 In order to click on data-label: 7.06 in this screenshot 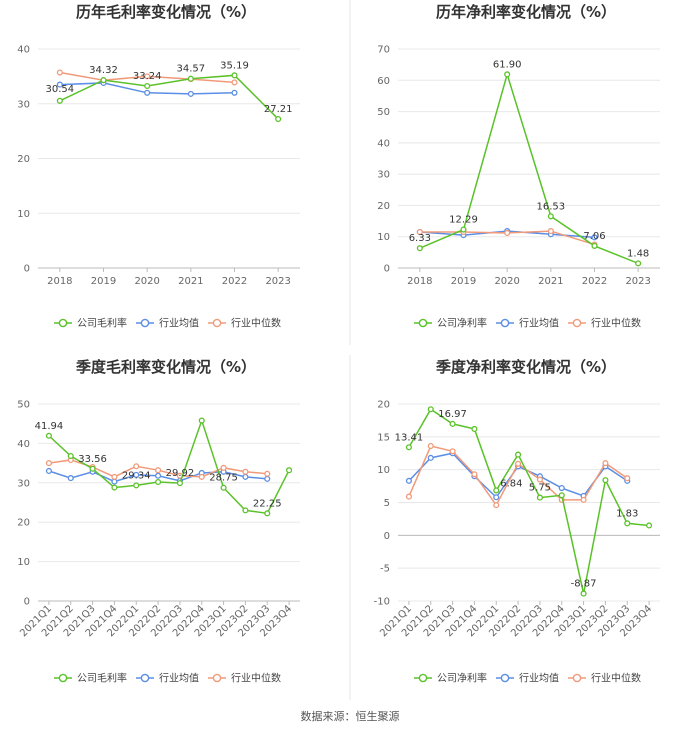, I will do `click(594, 236)`.